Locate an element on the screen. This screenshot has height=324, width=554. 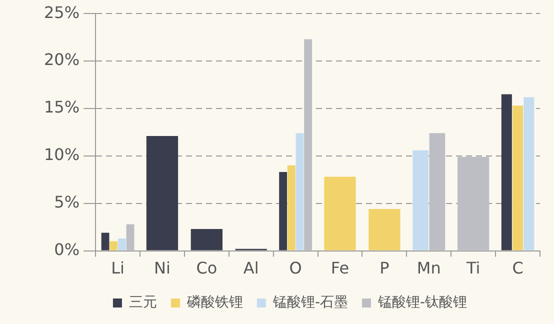
x-tick-label: Ti is located at coordinates (472, 268).